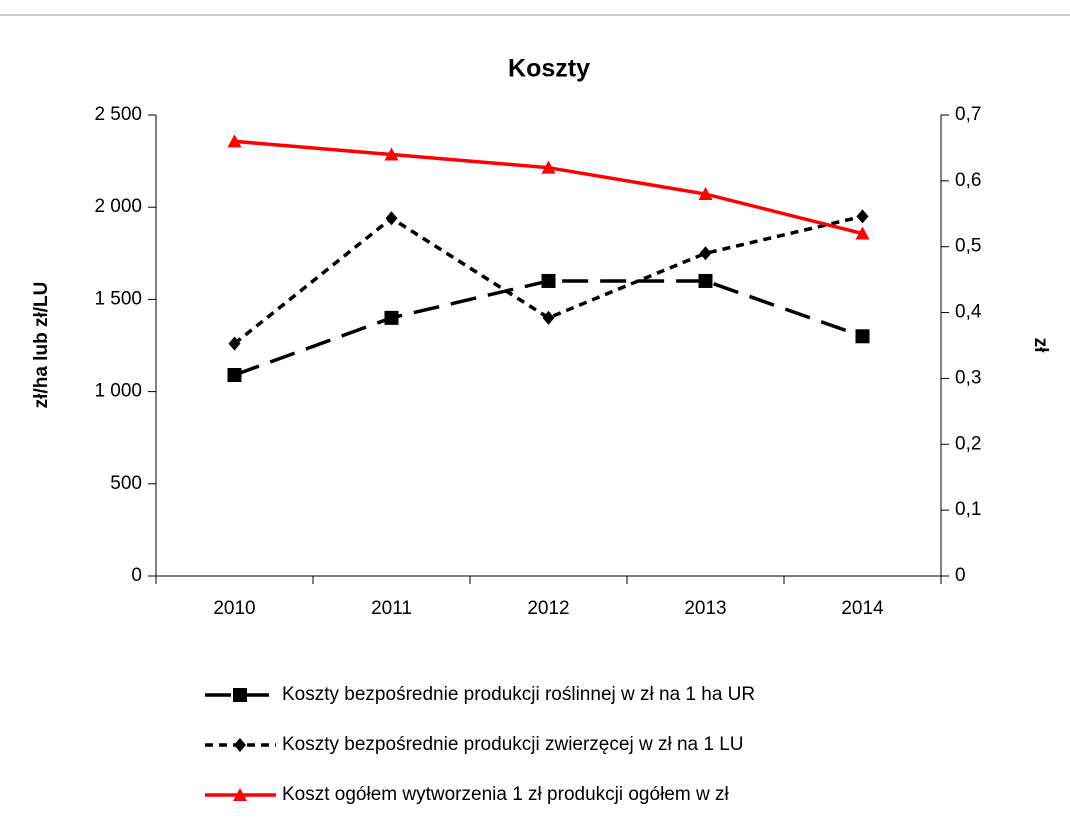  Describe the element at coordinates (234, 608) in the screenshot. I see `x-tick-label: 2010` at that location.